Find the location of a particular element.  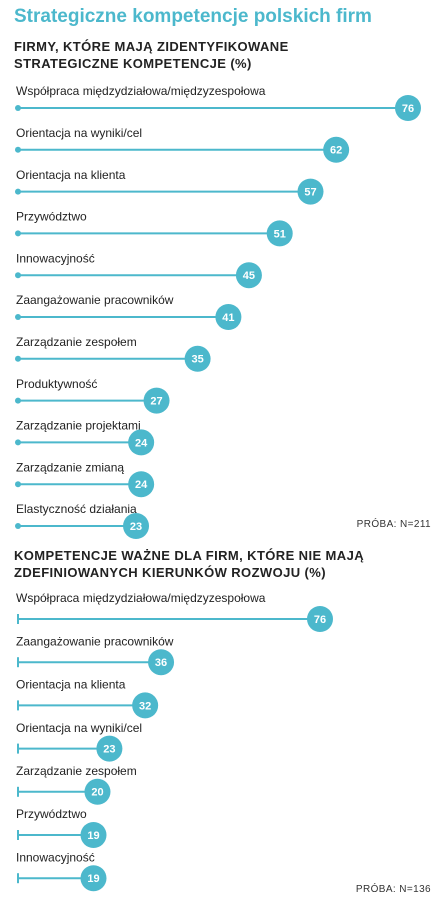

chart-1-title-line-2: STRATEGICZNE KOMPETENCJE (%) is located at coordinates (133, 63).